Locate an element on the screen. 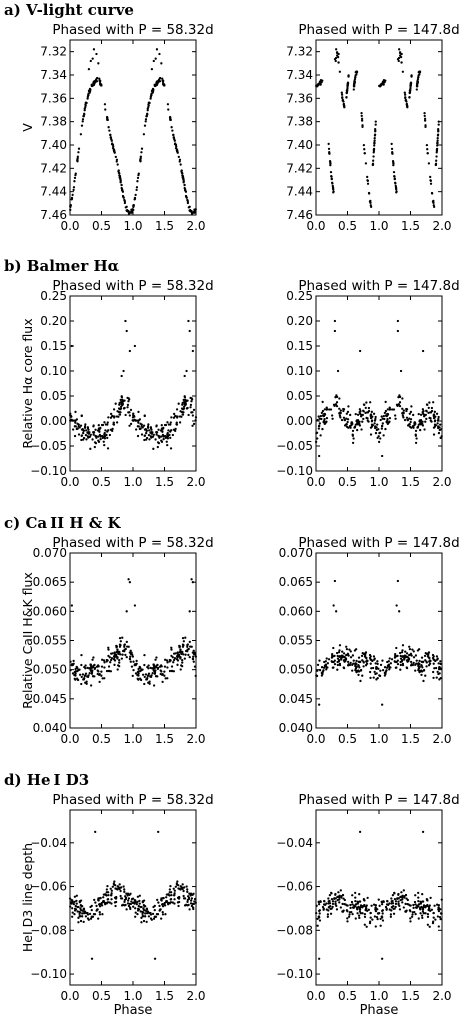 The height and width of the screenshot is (1016, 469). plot-8-ytick-label: −0.10 is located at coordinates (294, 974).